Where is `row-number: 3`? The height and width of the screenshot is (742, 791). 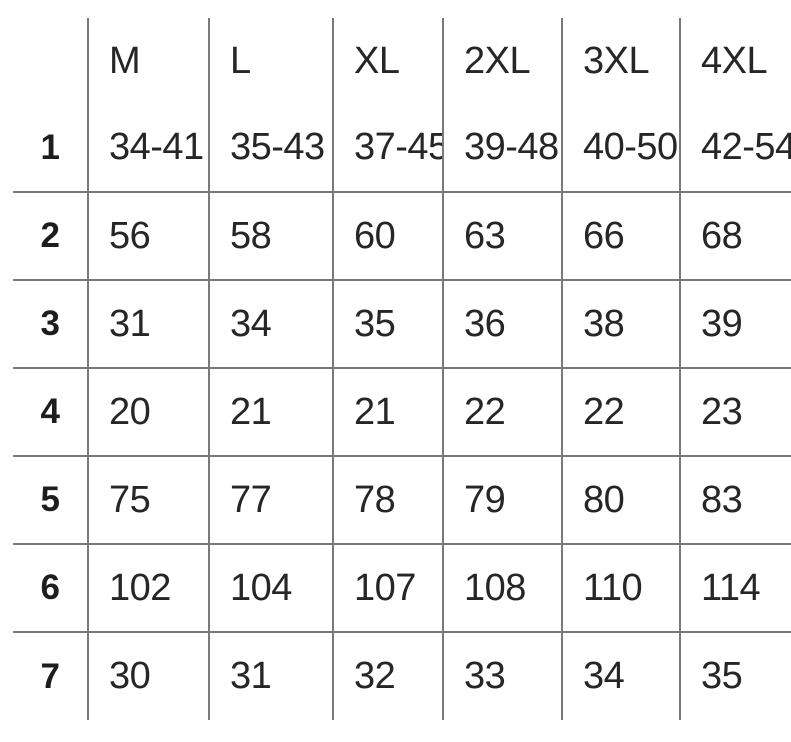
row-number: 3 is located at coordinates (51, 324).